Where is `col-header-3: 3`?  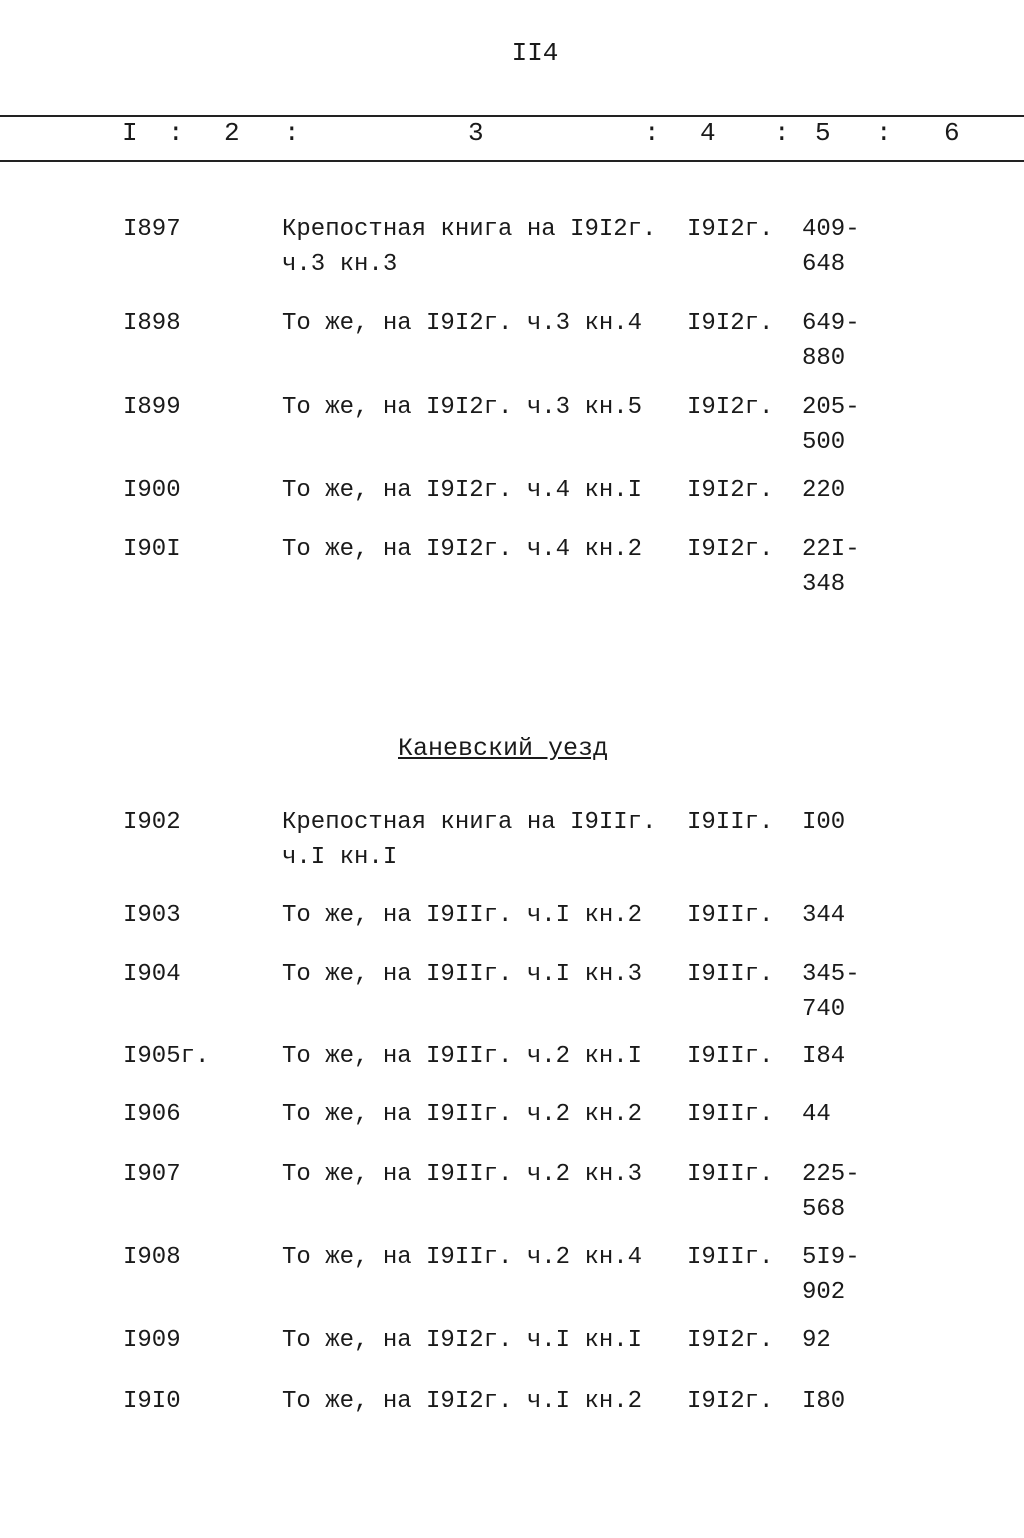 col-header-3: 3 is located at coordinates (476, 133).